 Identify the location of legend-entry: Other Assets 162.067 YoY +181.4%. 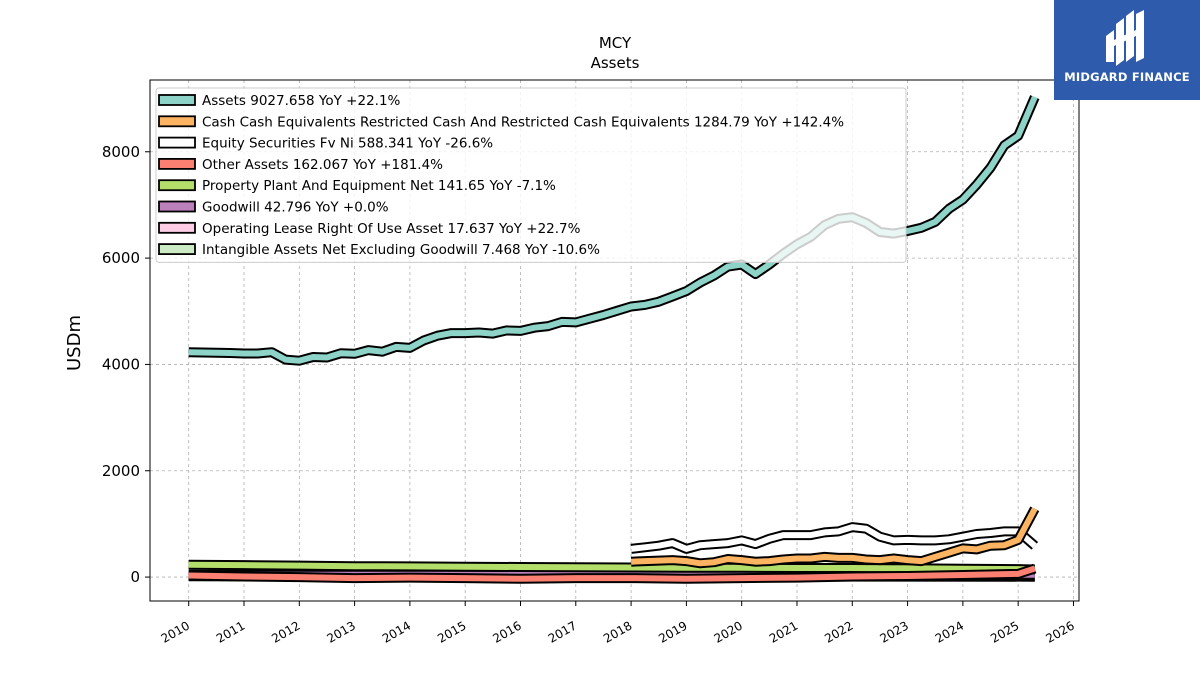
(322, 165).